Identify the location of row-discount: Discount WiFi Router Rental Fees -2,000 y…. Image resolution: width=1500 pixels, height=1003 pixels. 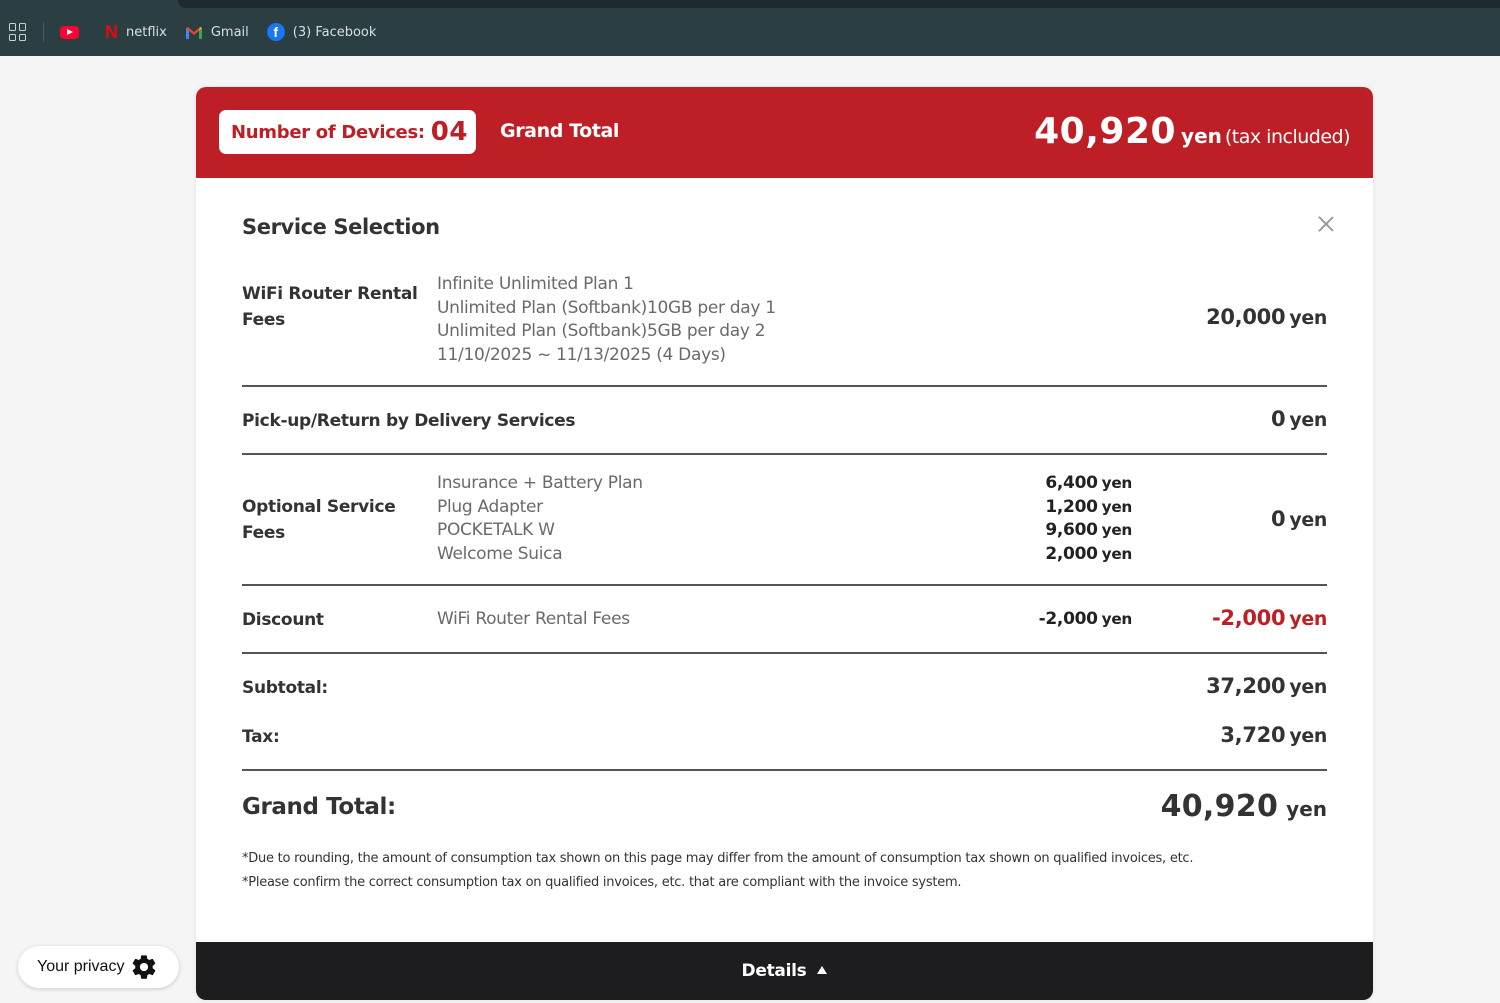
(784, 621).